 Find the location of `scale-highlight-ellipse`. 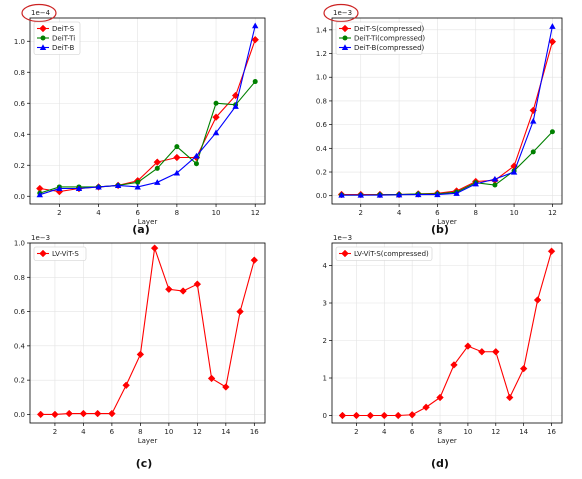

scale-highlight-ellipse is located at coordinates (39, 13).